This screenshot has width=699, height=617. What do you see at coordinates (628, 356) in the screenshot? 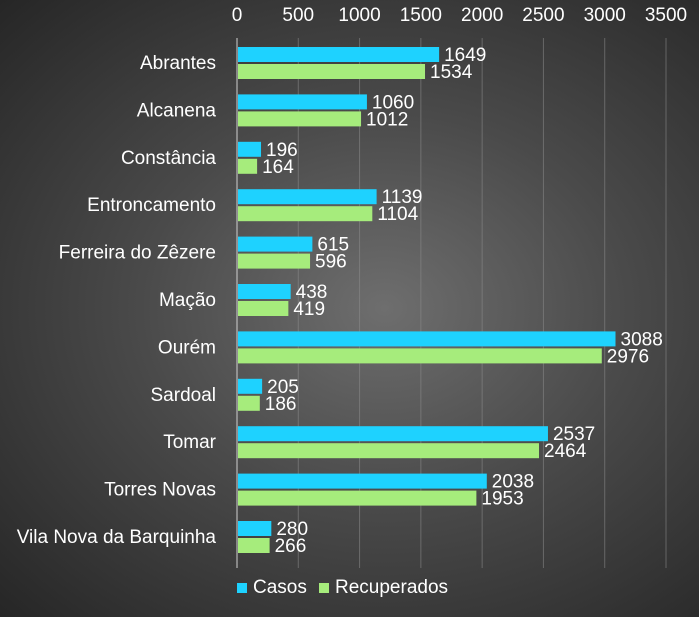
I see `data-label: 2976` at bounding box center [628, 356].